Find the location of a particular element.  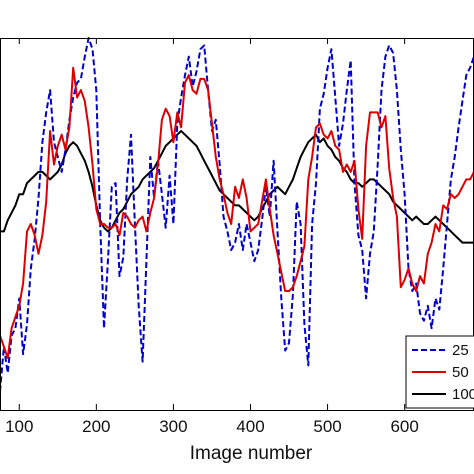

legend-label-50: 50 is located at coordinates (460, 372).